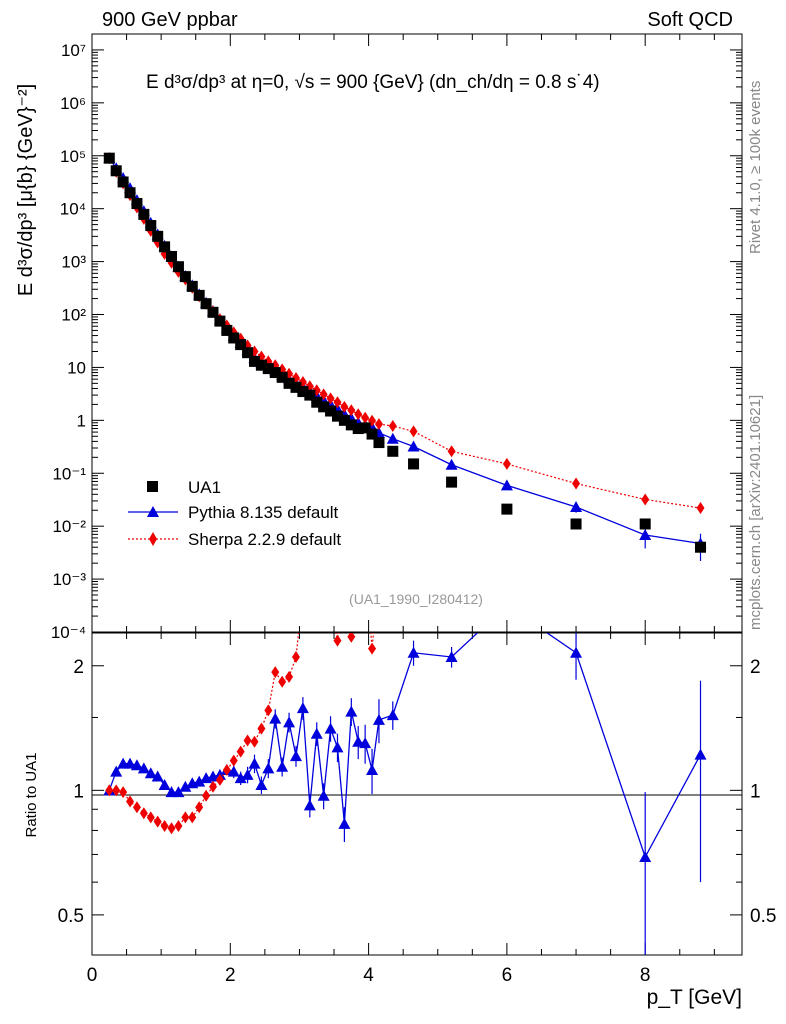 Image resolution: width=786 pixels, height=1024 pixels. Describe the element at coordinates (264, 539) in the screenshot. I see `legend-sherpa-label: Sherpa 2.2.9 default` at that location.